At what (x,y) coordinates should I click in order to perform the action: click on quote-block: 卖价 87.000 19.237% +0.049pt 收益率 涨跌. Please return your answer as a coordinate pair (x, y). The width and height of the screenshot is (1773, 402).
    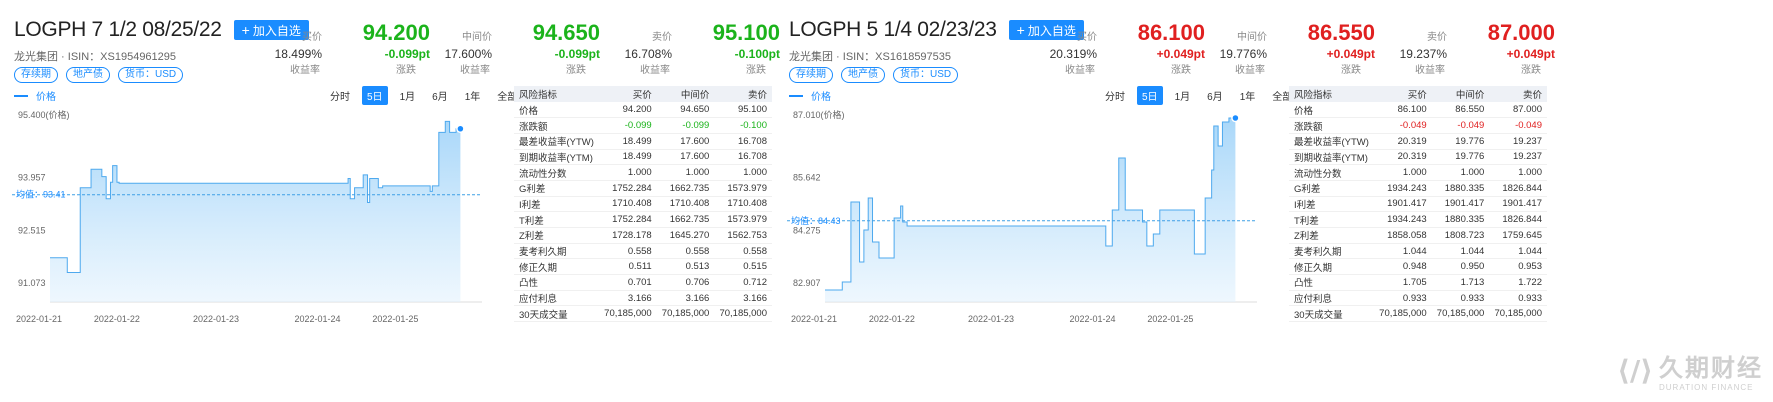
    Looking at the image, I should click on (1470, 48).